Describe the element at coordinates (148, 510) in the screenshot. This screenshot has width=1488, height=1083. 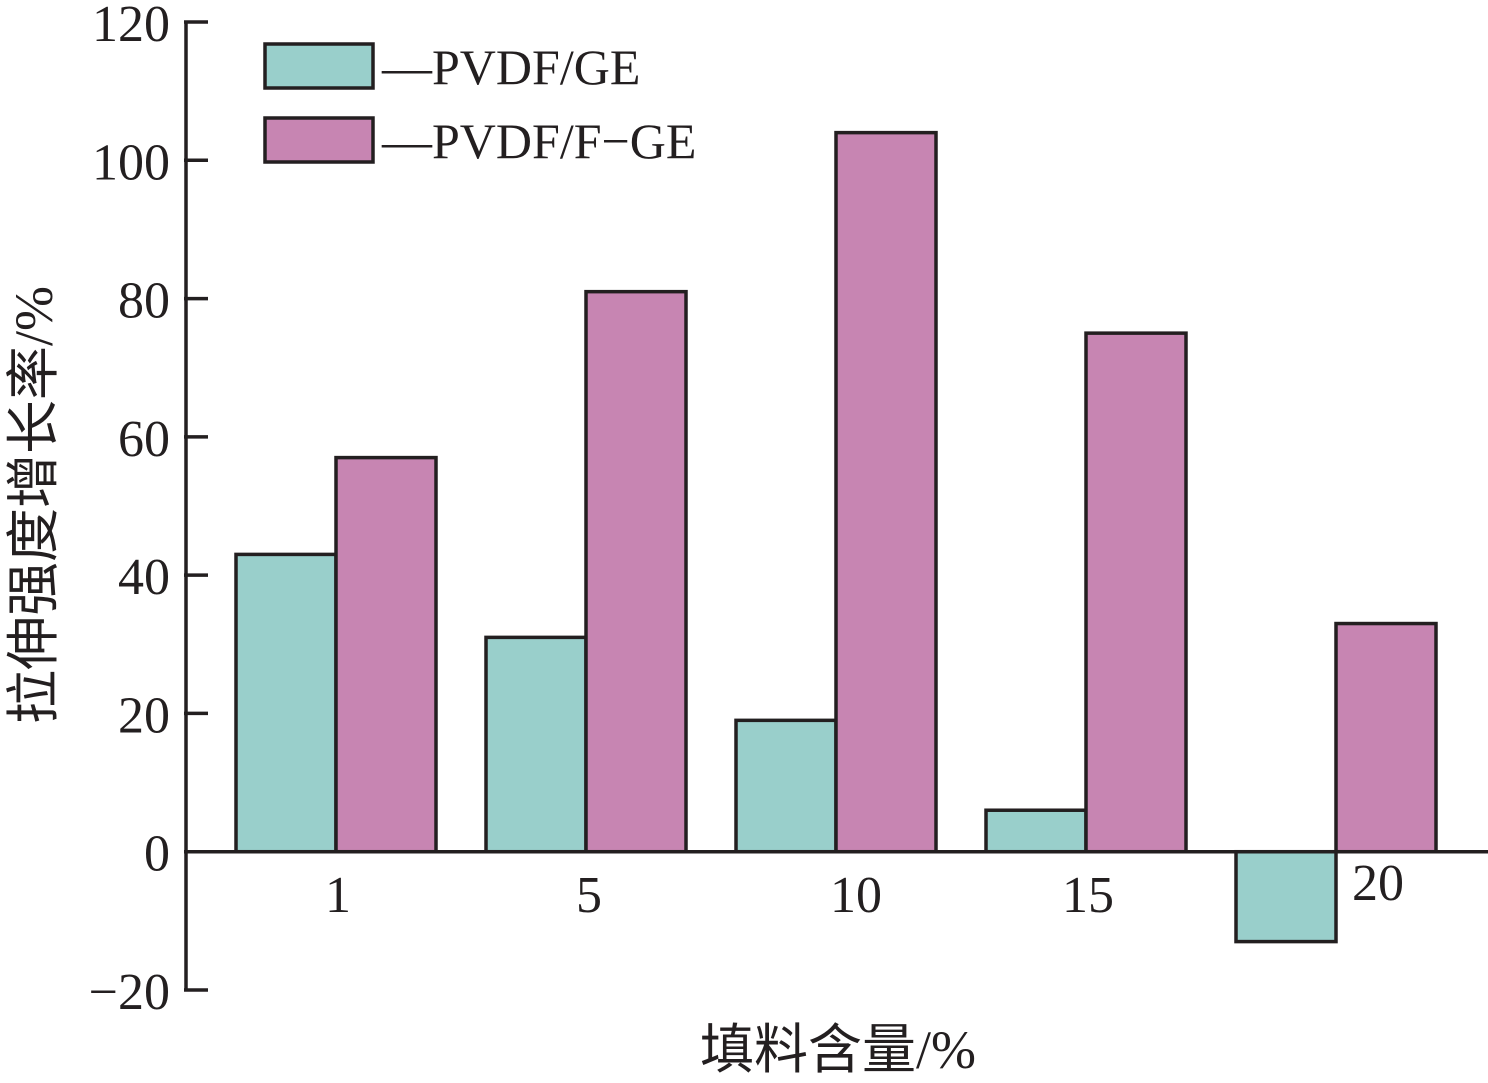
I see `y-ticks-group: 120 100 80 60 40 20 0 −20` at that location.